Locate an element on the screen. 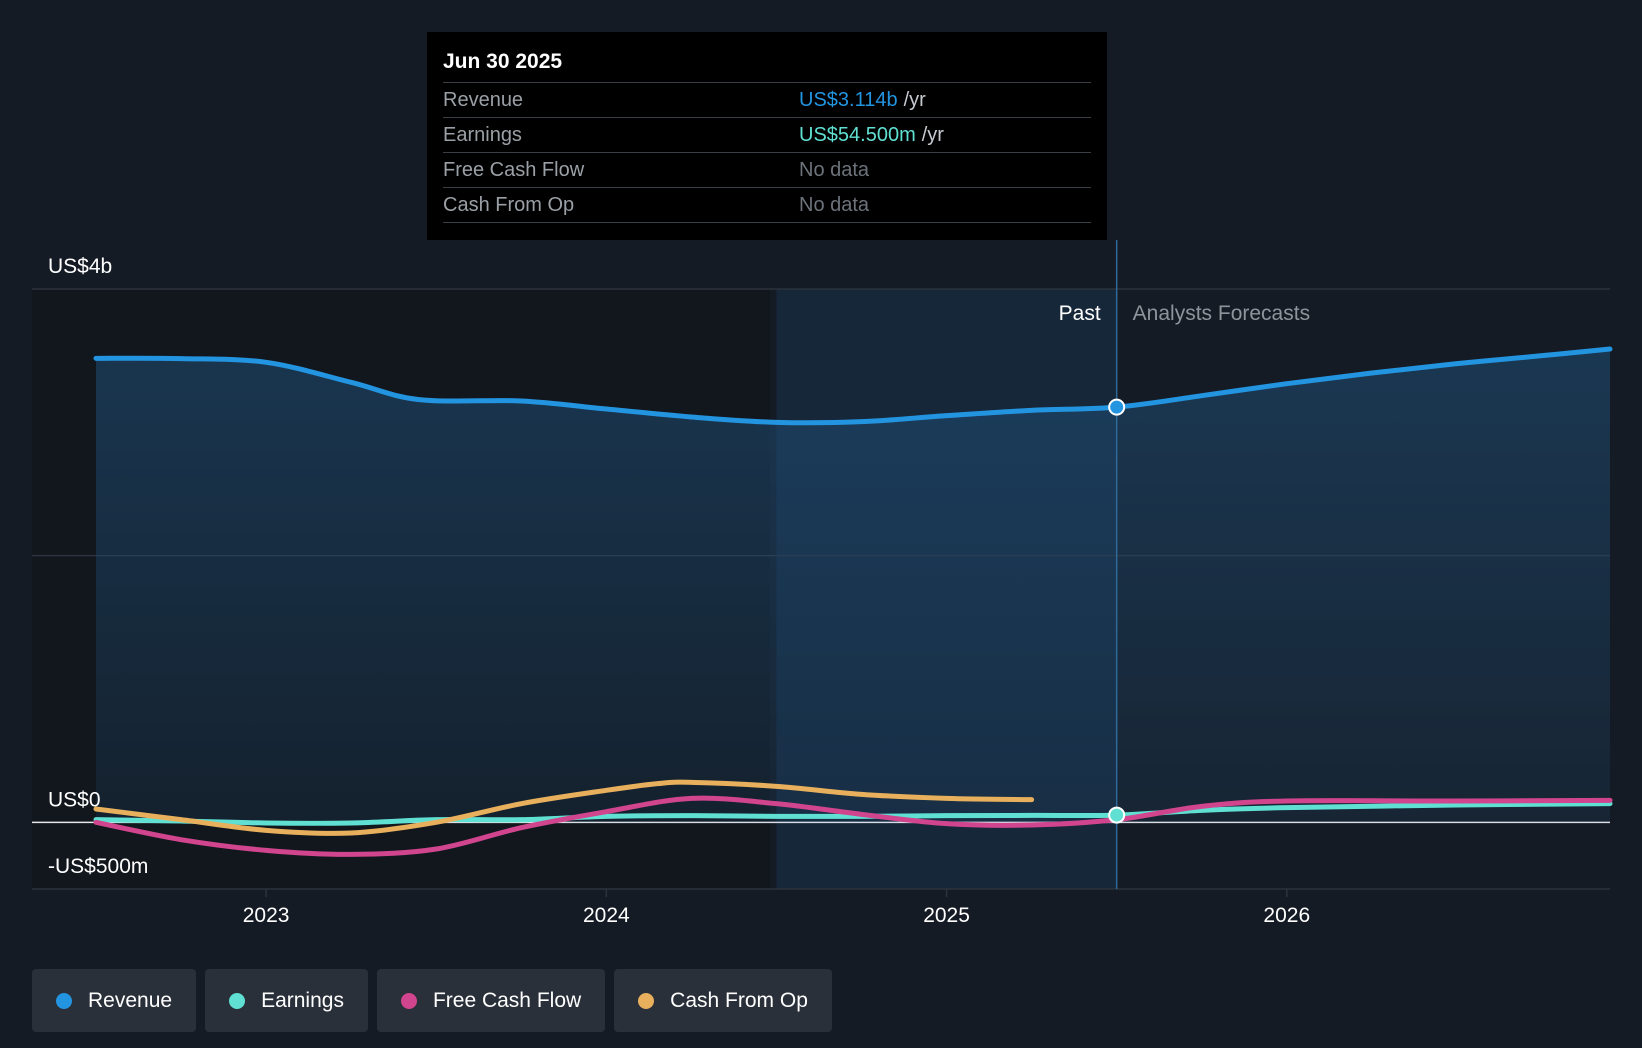  forecast-label: Analysts Forecasts is located at coordinates (1221, 313).